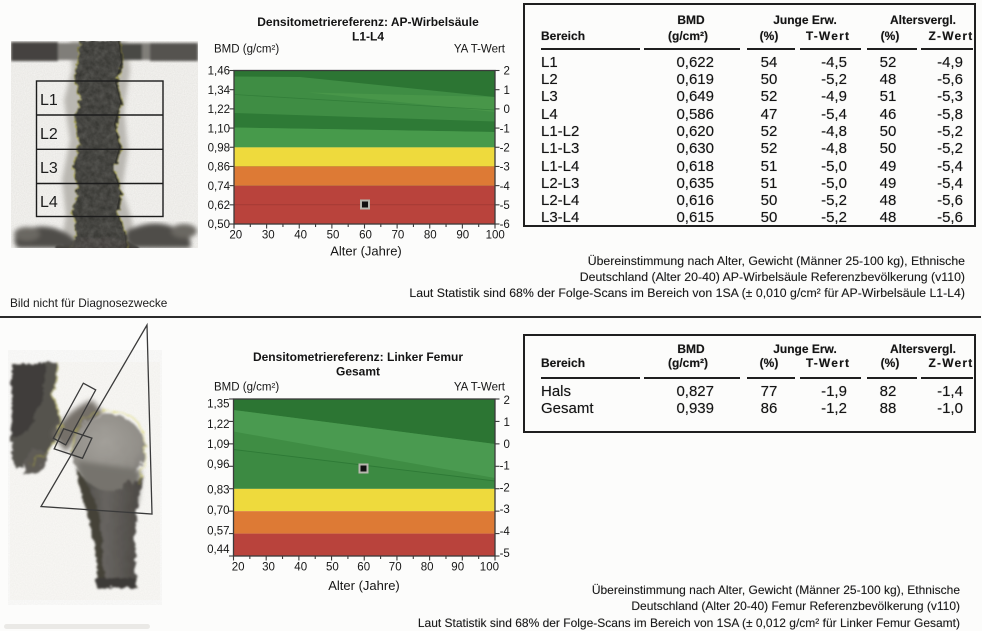 The image size is (982, 631). What do you see at coordinates (368, 37) in the screenshot?
I see `svg-text: L1-L4` at bounding box center [368, 37].